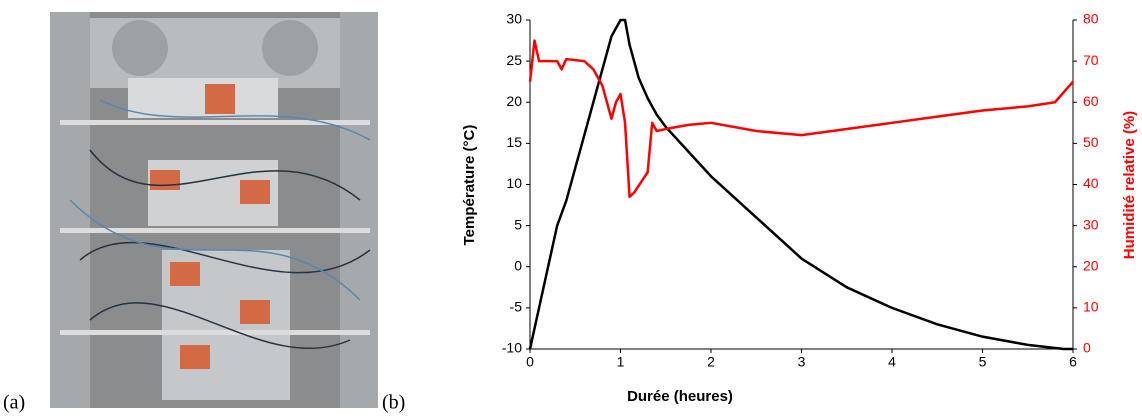  I want to click on y-tick-label: 20, so click(514, 101).